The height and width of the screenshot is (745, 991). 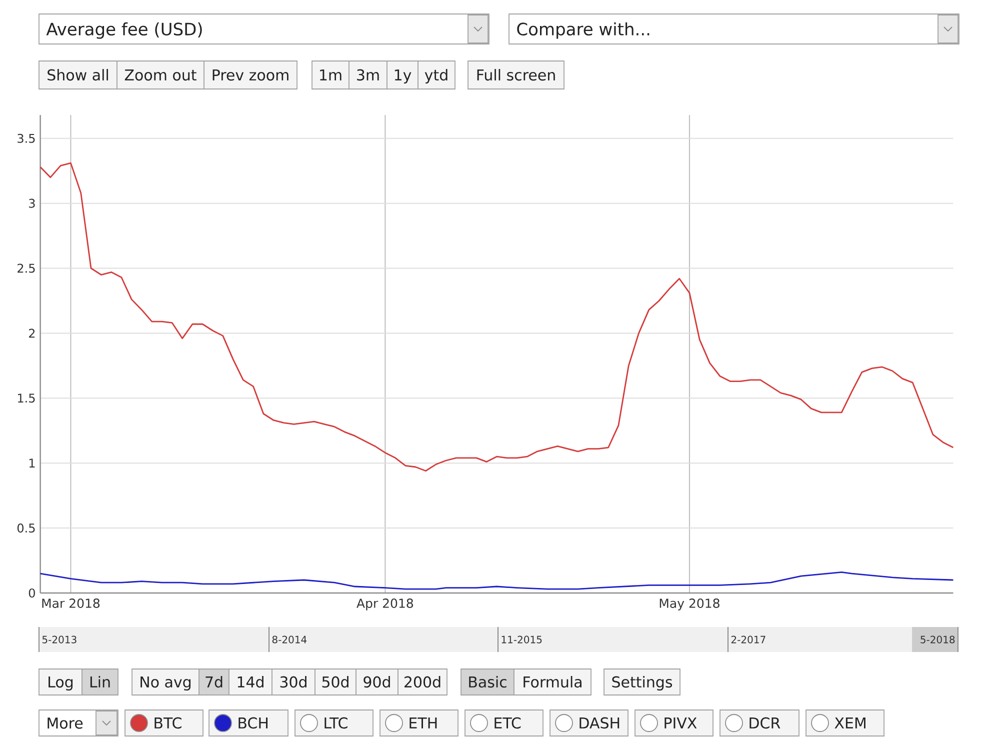 What do you see at coordinates (748, 640) in the screenshot?
I see `text: 2-2017` at bounding box center [748, 640].